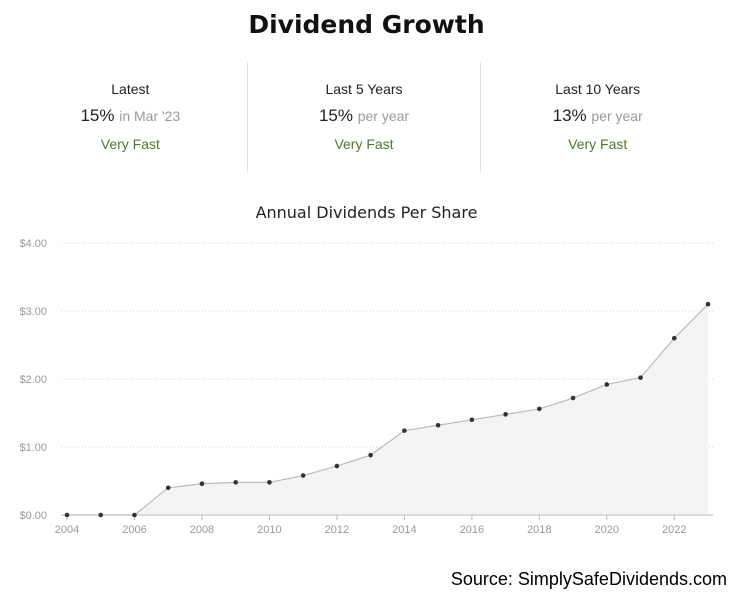 The width and height of the screenshot is (733, 594). I want to click on x-tick-label: 2008, so click(202, 530).